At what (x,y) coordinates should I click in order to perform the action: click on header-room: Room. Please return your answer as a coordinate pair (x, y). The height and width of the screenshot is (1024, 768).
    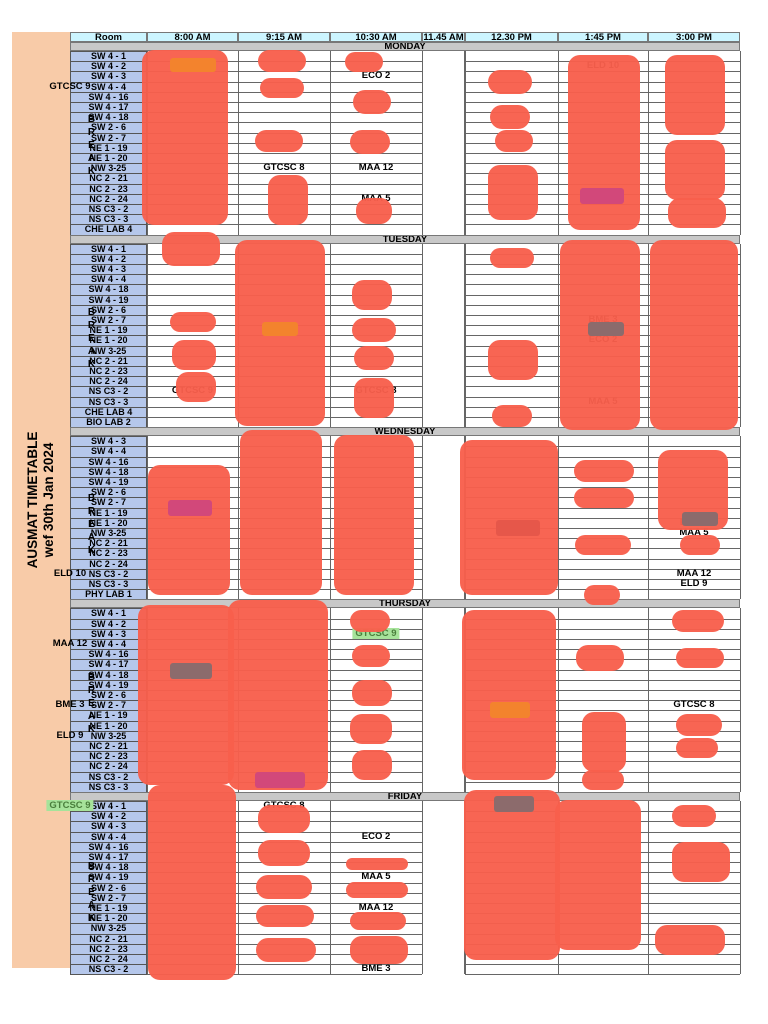
    Looking at the image, I should click on (108, 37).